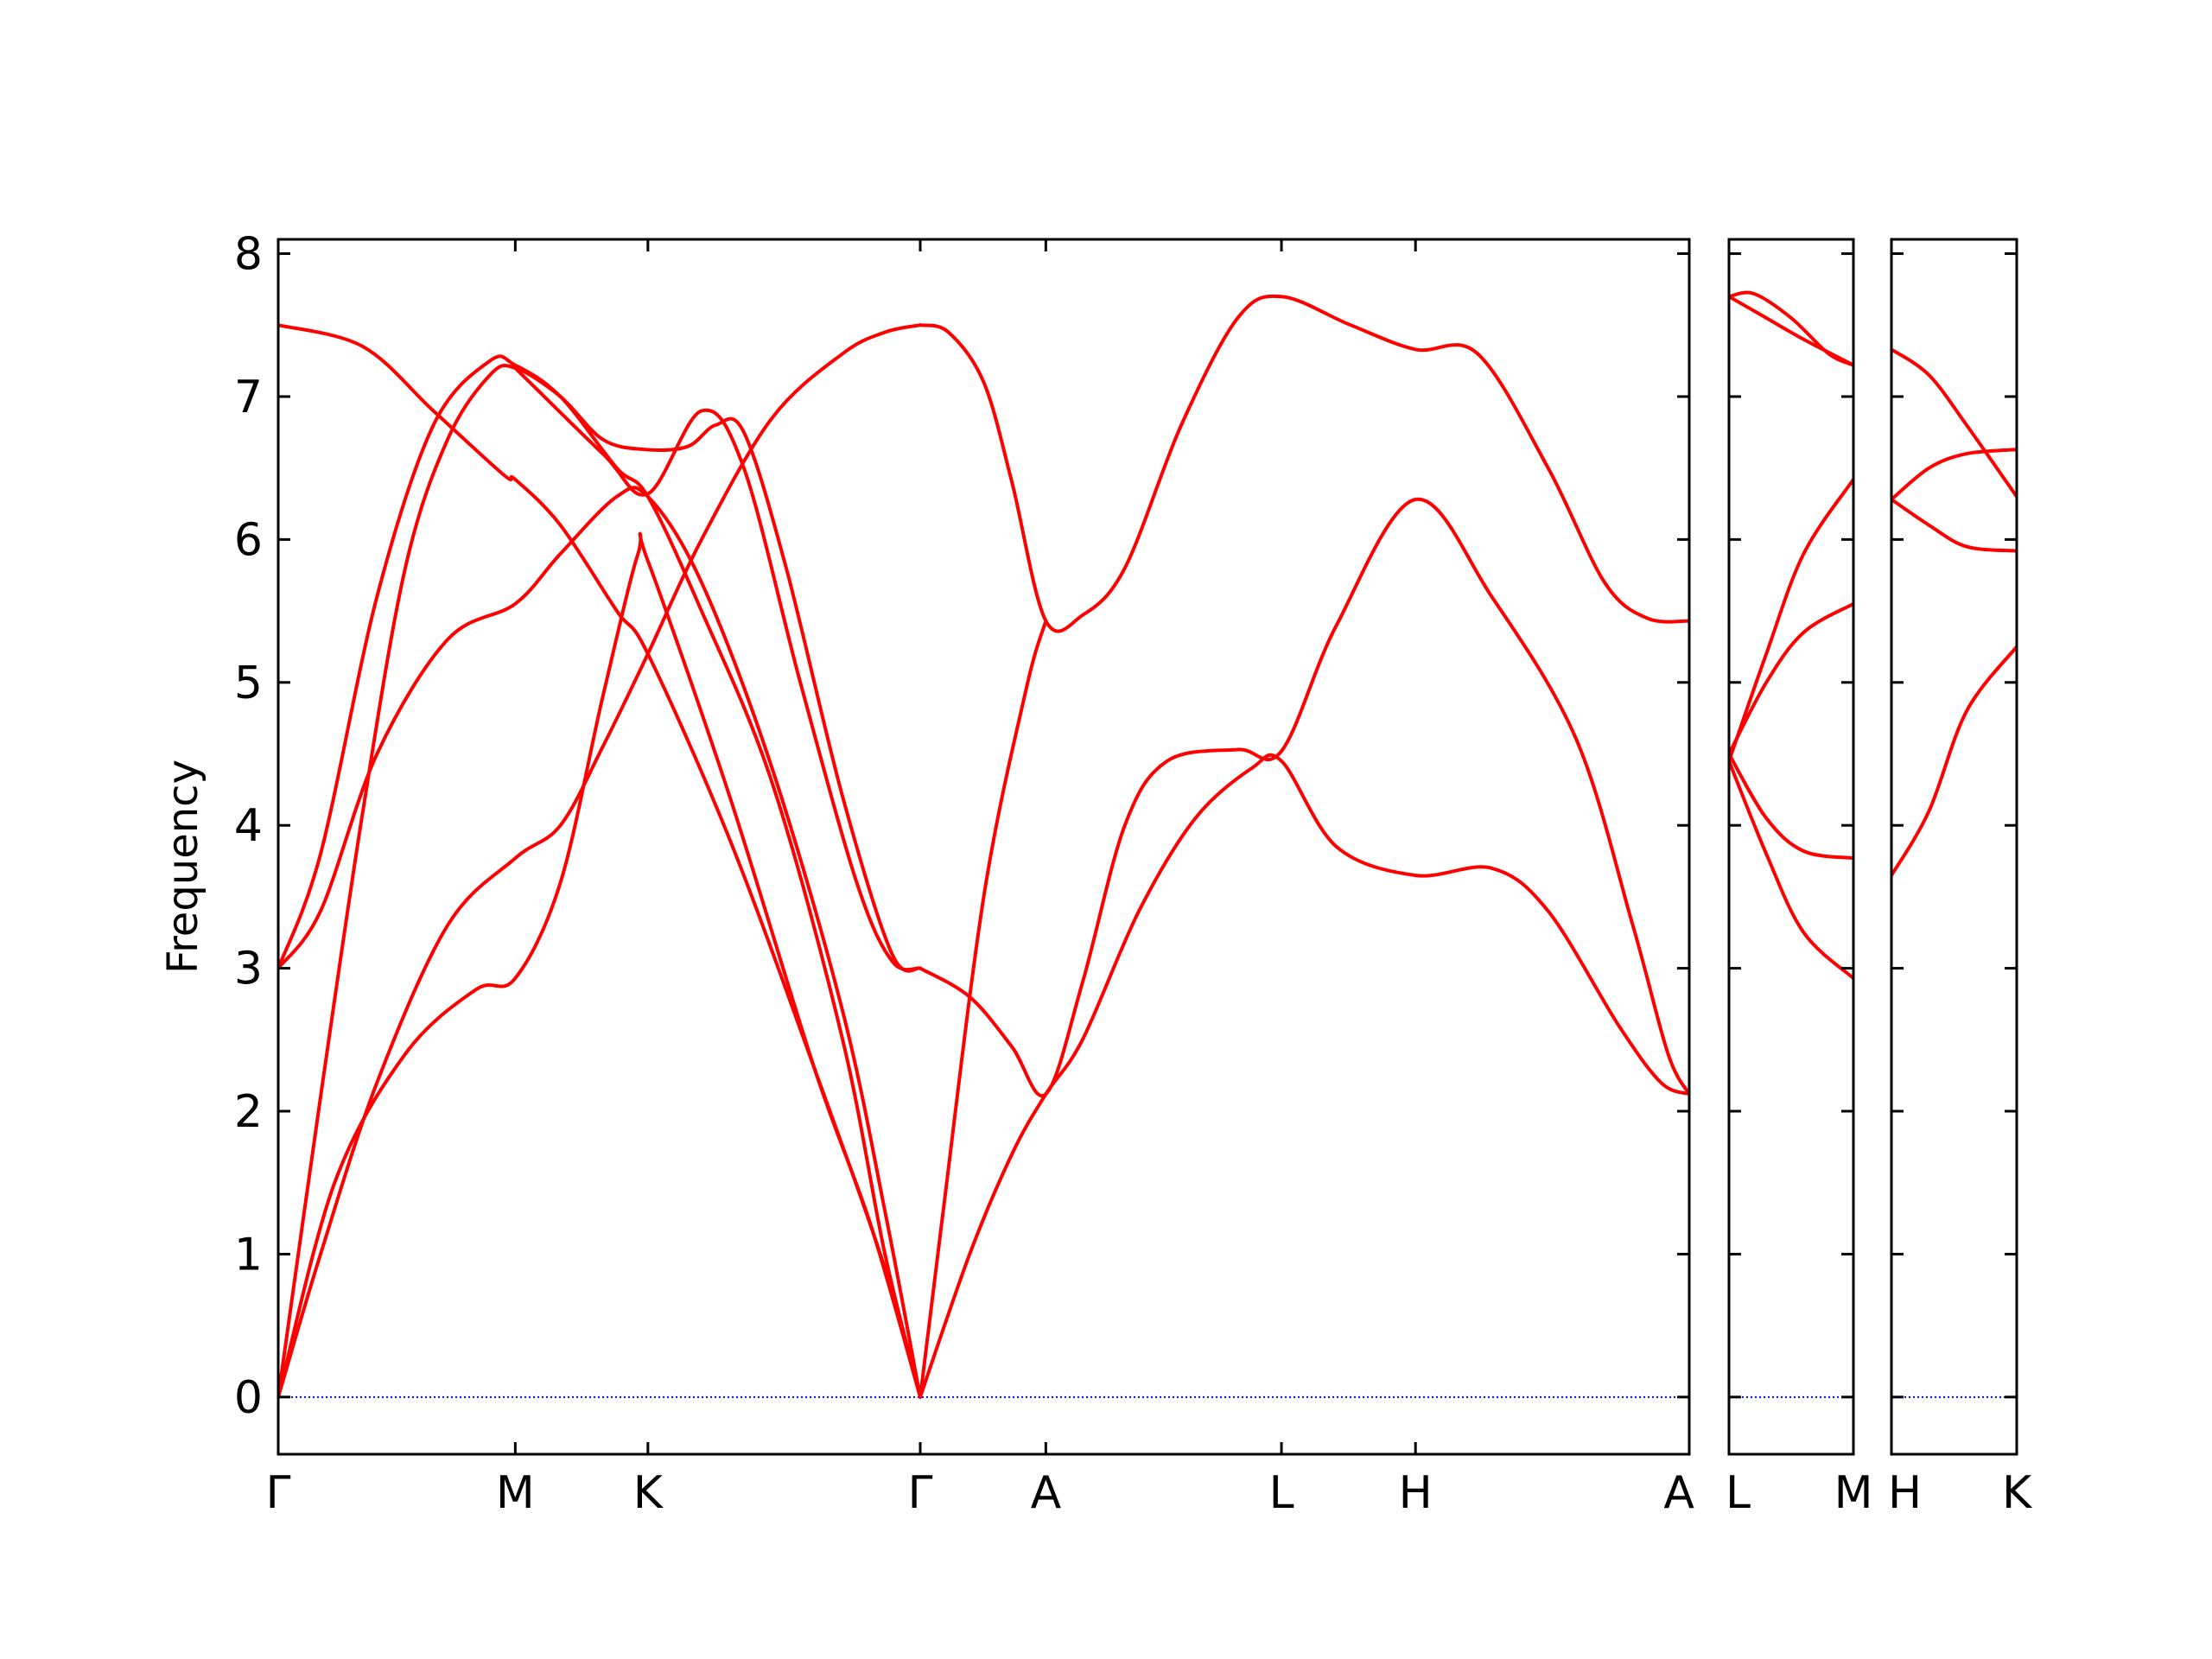 The width and height of the screenshot is (2212, 1659). What do you see at coordinates (248, 540) in the screenshot?
I see `y-tick-label: 6` at bounding box center [248, 540].